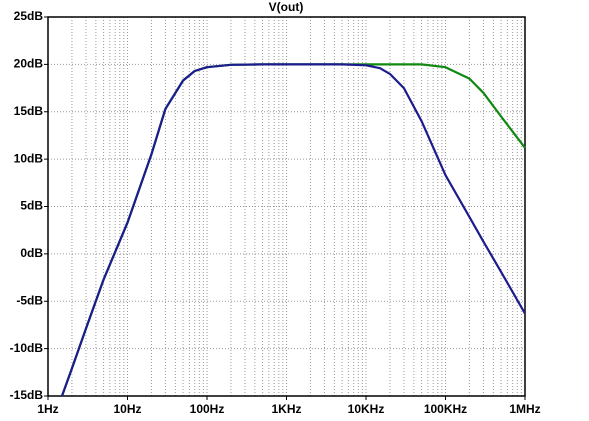 Image resolution: width=589 pixels, height=421 pixels. What do you see at coordinates (286, 409) in the screenshot?
I see `x-tick-label: 1KHz` at bounding box center [286, 409].